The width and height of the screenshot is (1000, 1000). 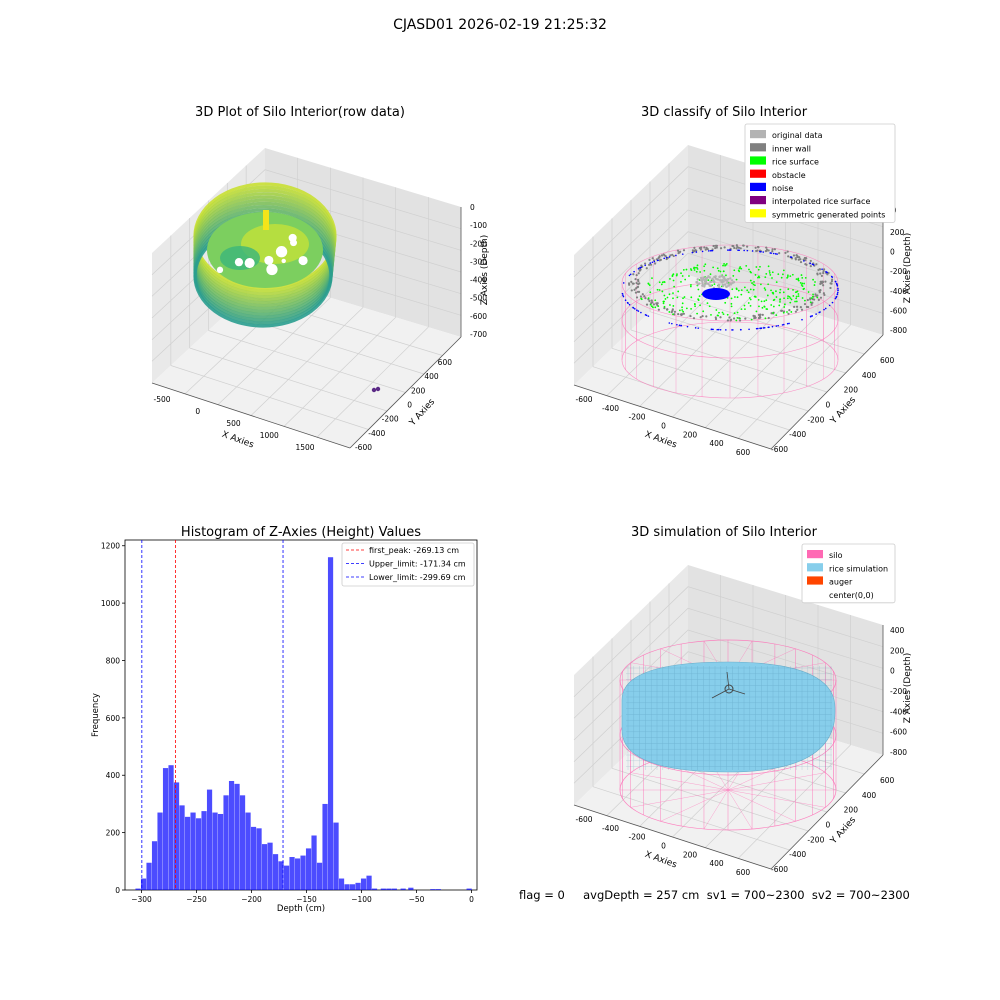 What do you see at coordinates (728, 362) in the screenshot?
I see `axes-pane-floor` at bounding box center [728, 362].